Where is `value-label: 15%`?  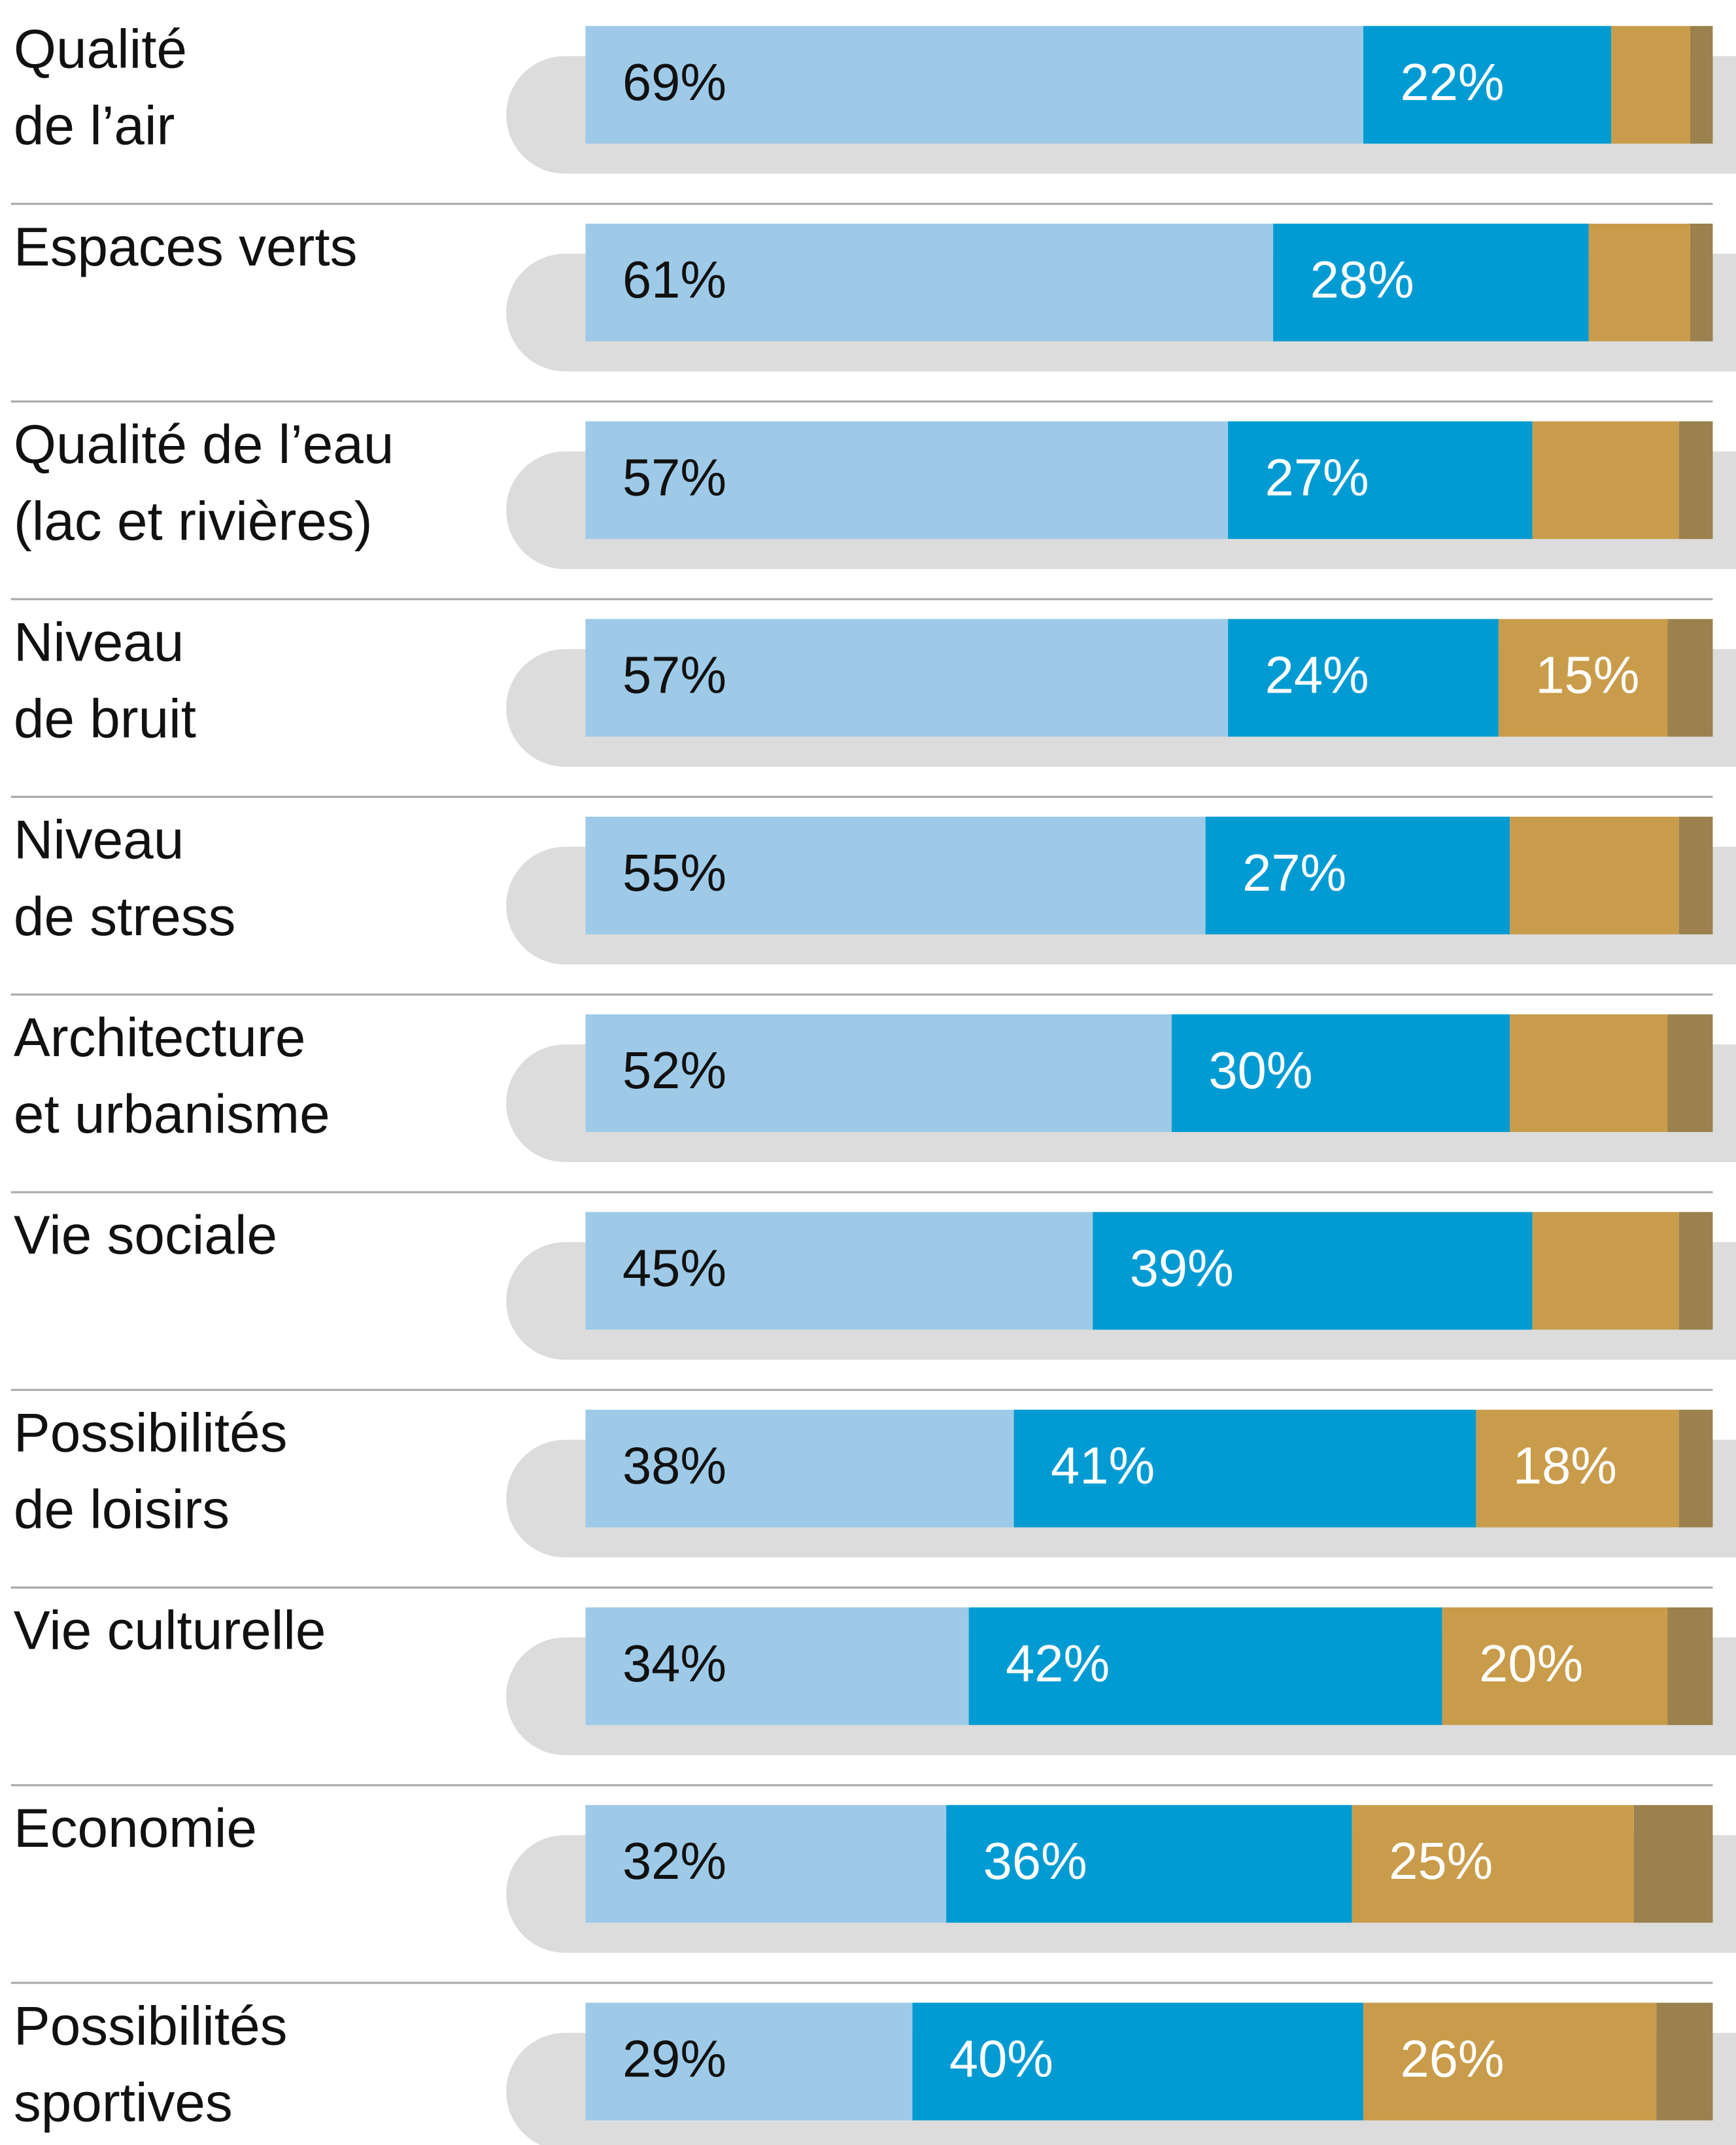
value-label: 15% is located at coordinates (1587, 675).